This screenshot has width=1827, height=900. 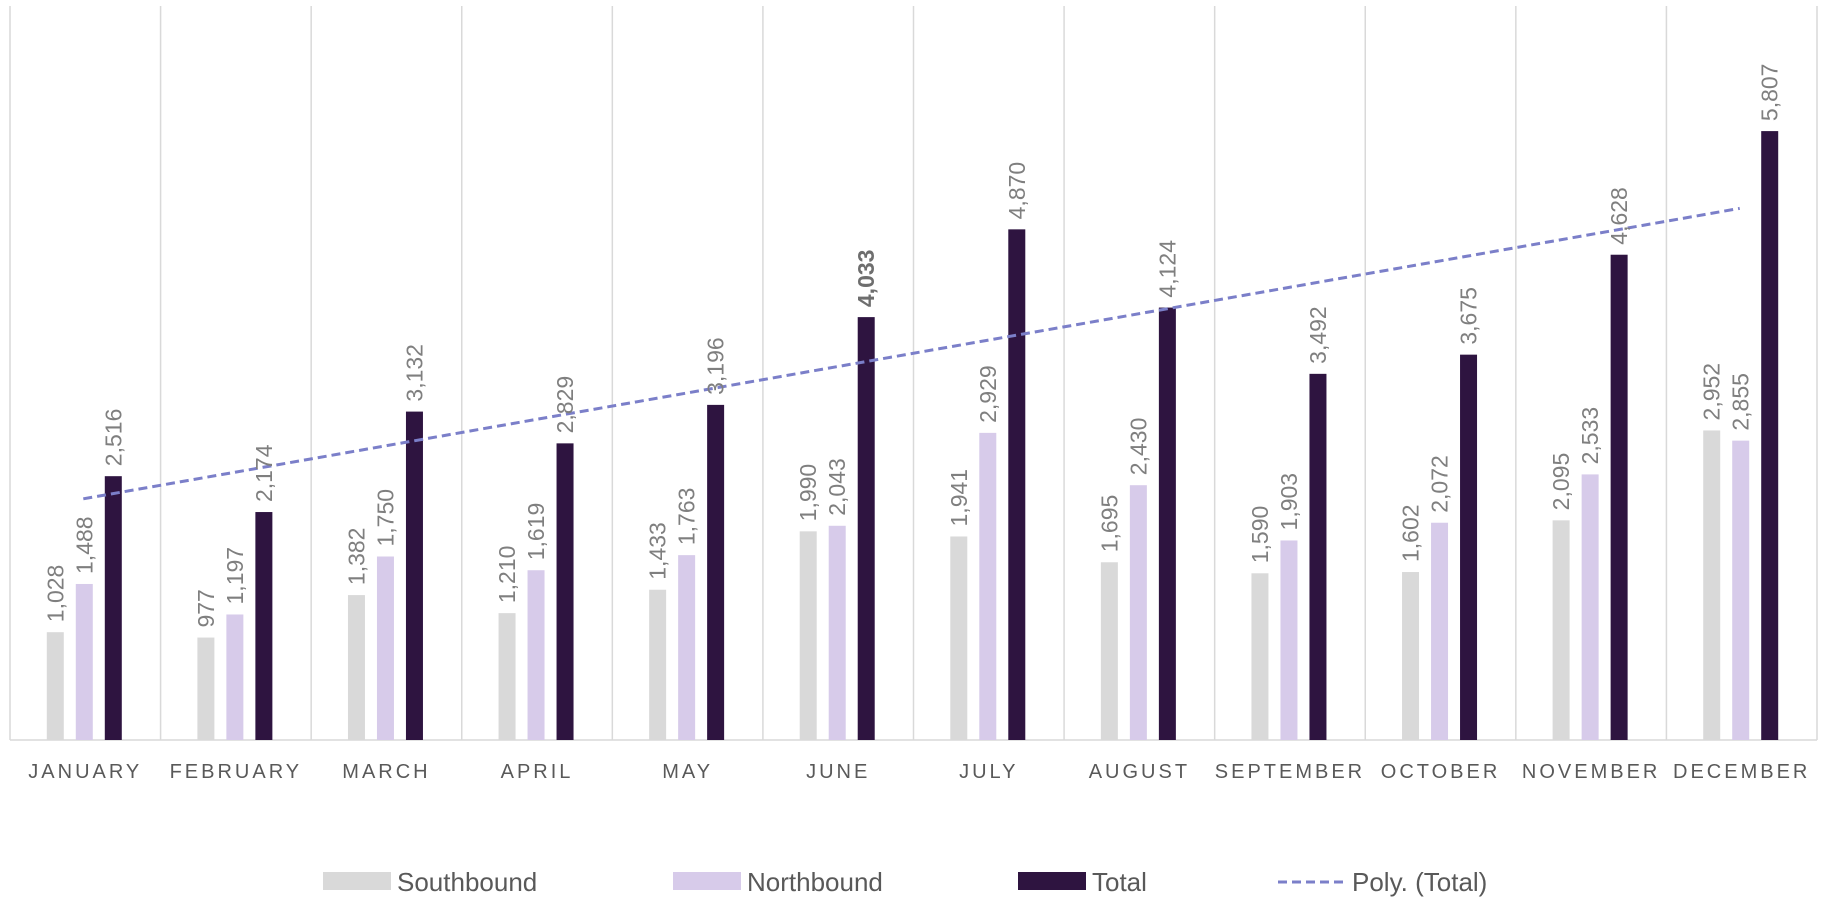 I want to click on data-label-southbound-september: 1,590, so click(x=1260, y=535).